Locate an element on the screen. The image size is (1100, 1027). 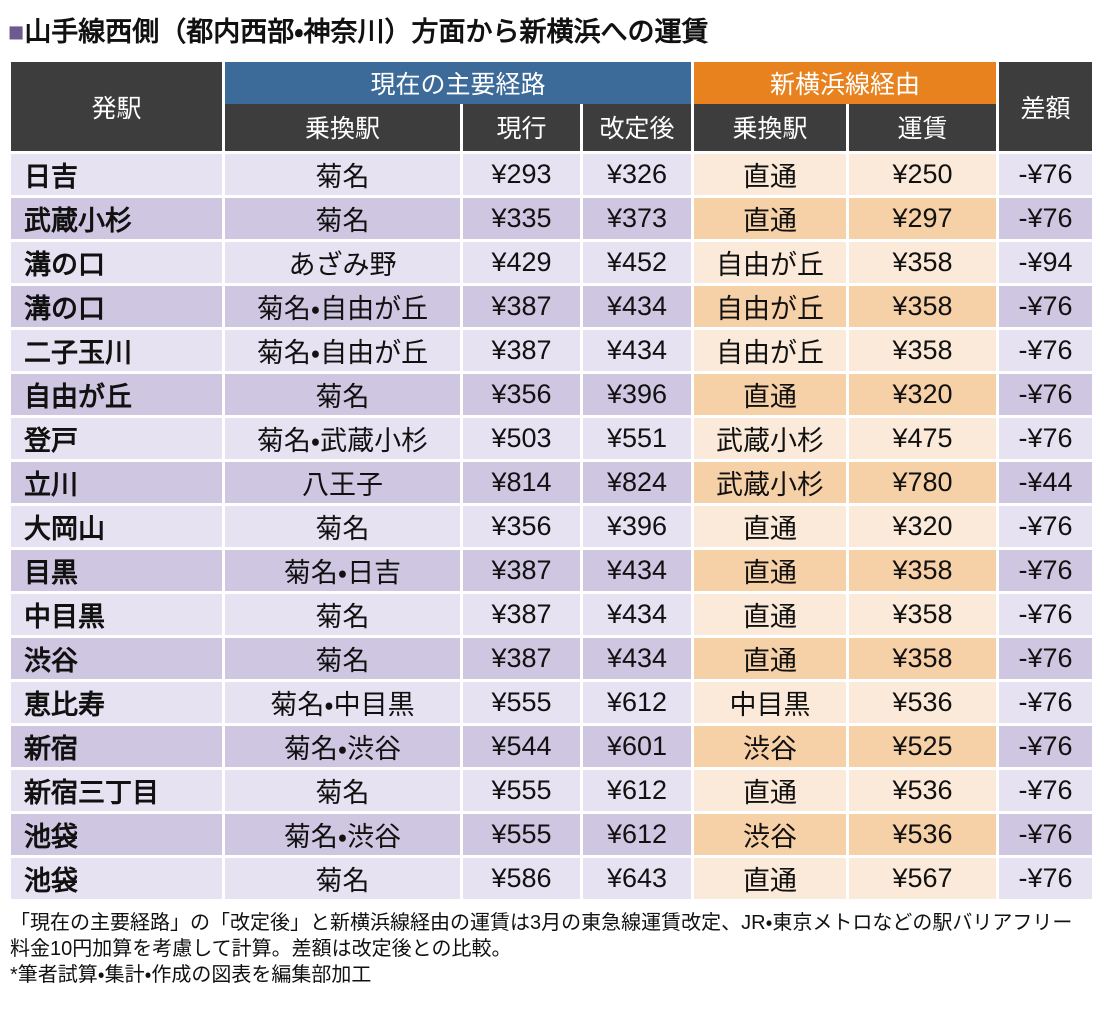
table-row: 新宿 菊名・渋谷 ¥544 ¥601 渋谷 ¥525 -¥76 is located at coordinates (552, 746).